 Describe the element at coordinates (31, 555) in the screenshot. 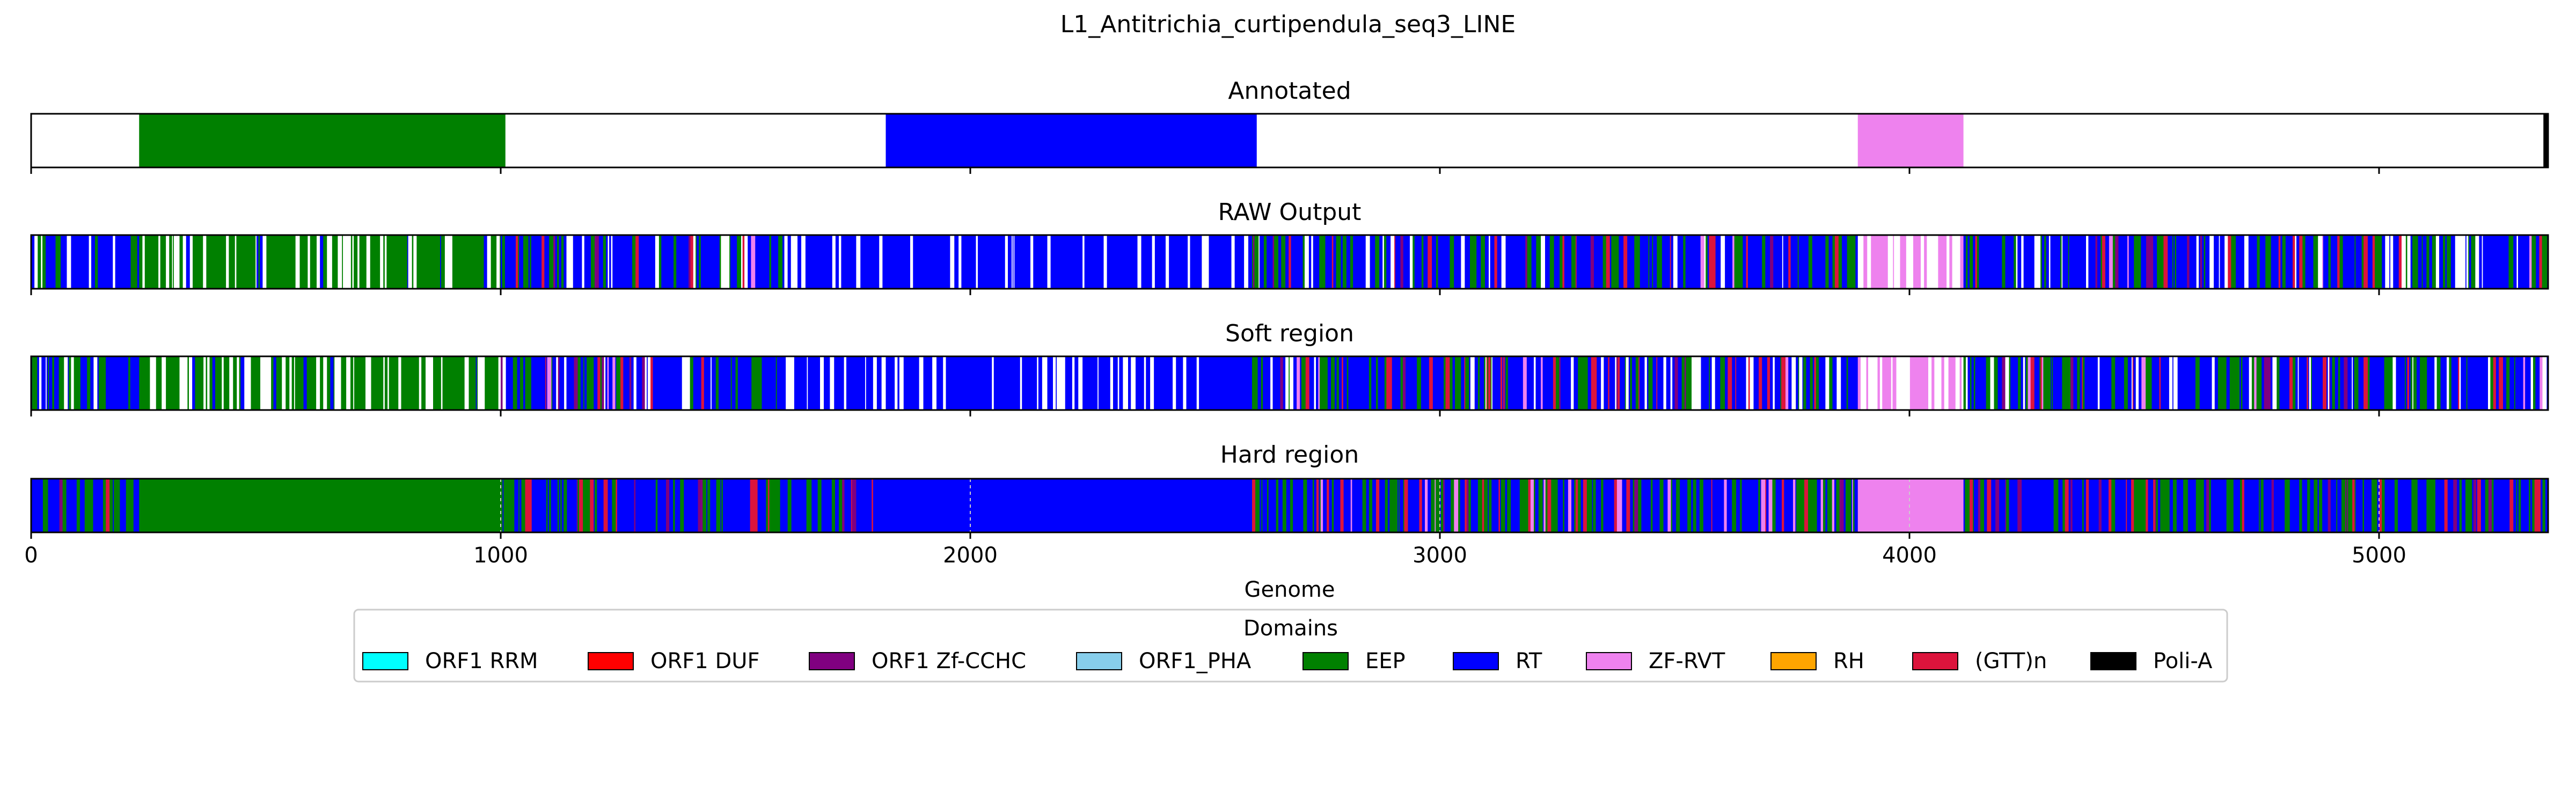

I see `x-tick-label: 0` at that location.